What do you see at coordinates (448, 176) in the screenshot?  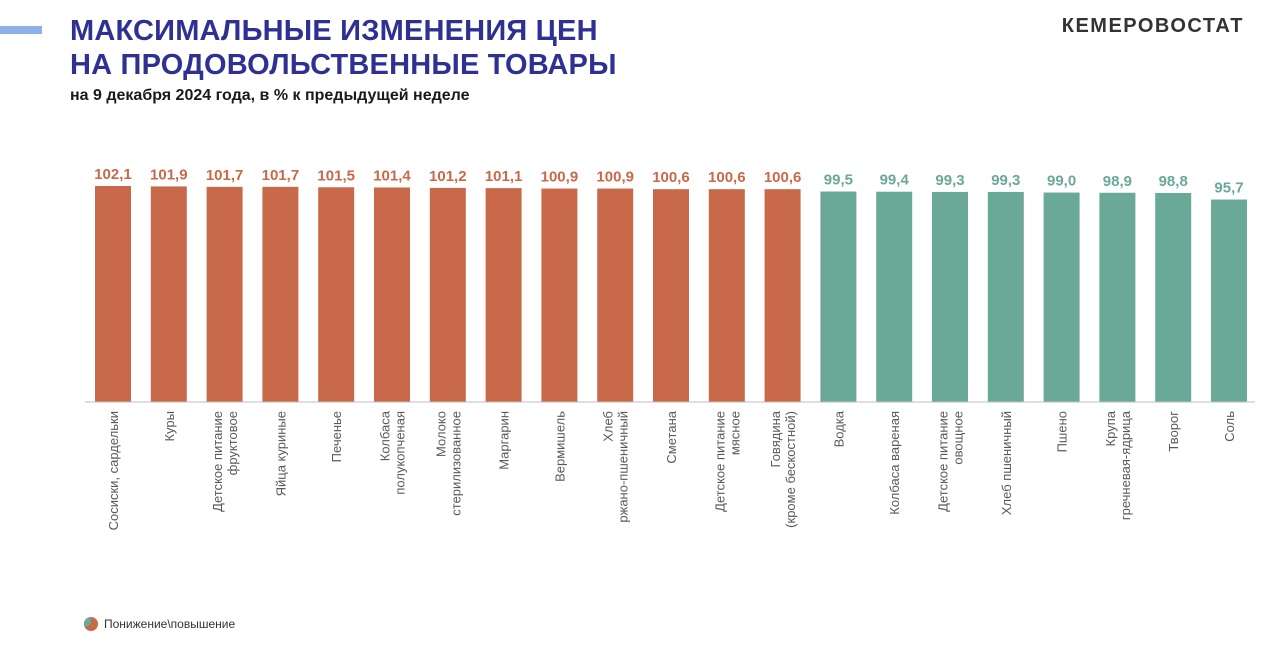 I see `bar-value-label: 101,2` at bounding box center [448, 176].